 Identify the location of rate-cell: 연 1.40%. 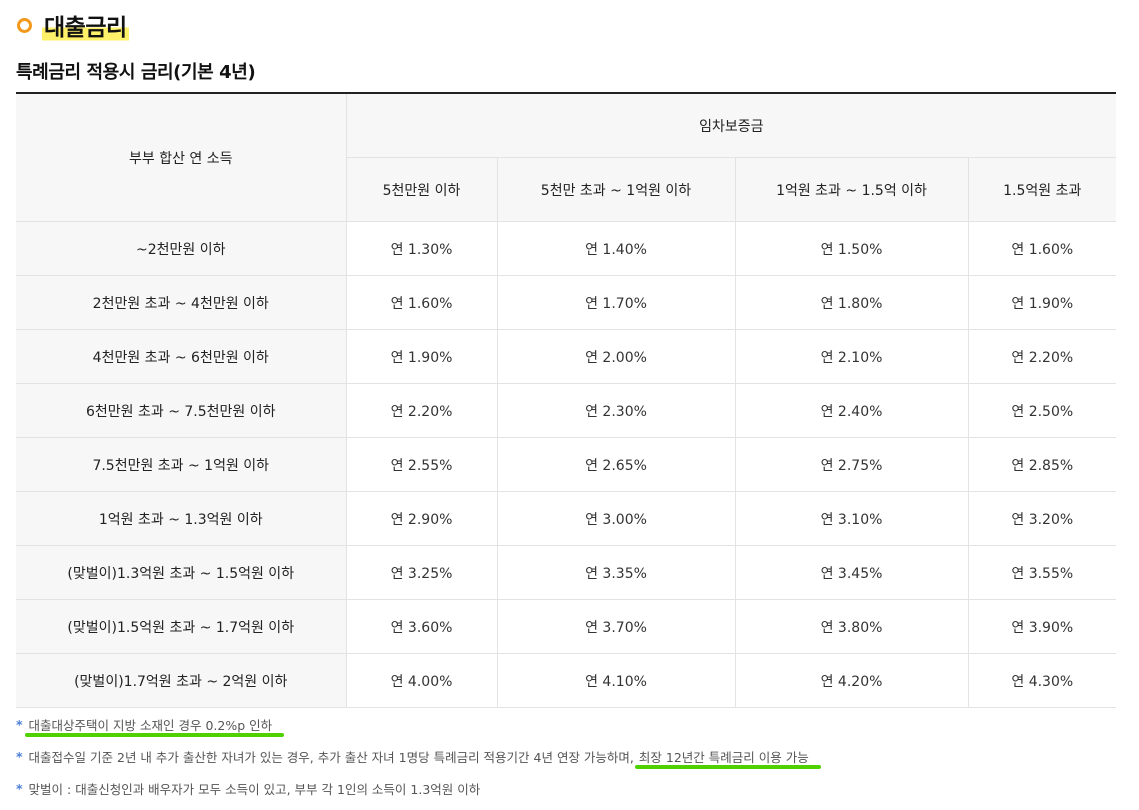
(616, 248).